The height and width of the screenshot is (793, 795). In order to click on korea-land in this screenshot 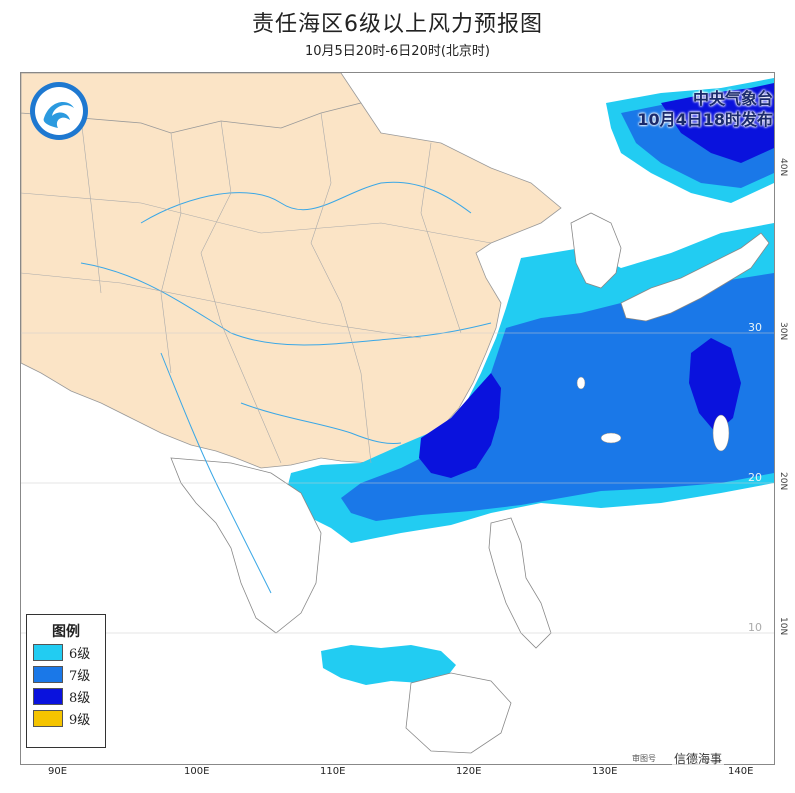, I will do `click(596, 250)`.